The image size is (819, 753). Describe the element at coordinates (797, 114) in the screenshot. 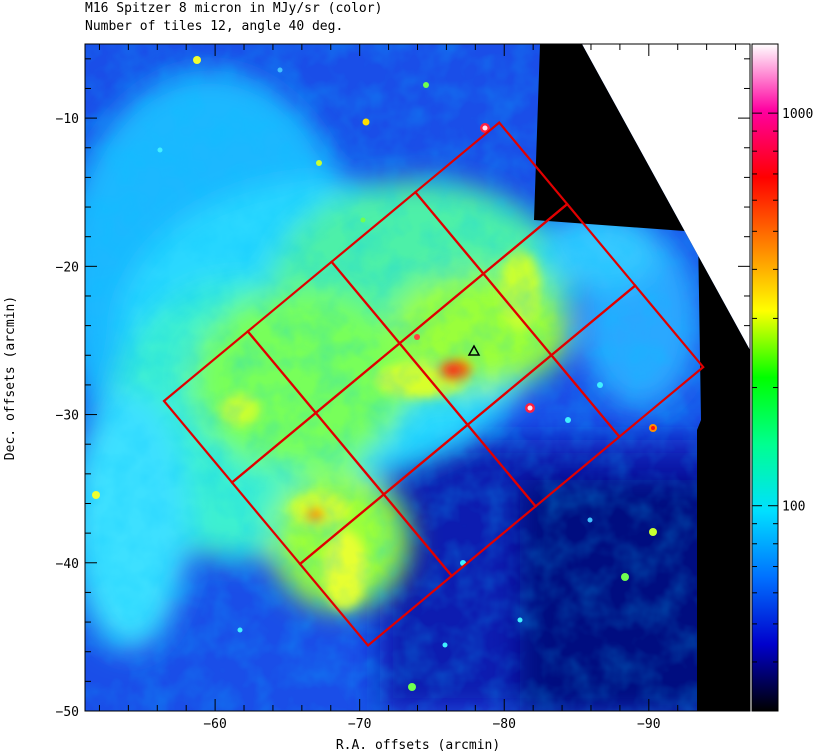

I see `colorbar-tick-label: 1000` at that location.